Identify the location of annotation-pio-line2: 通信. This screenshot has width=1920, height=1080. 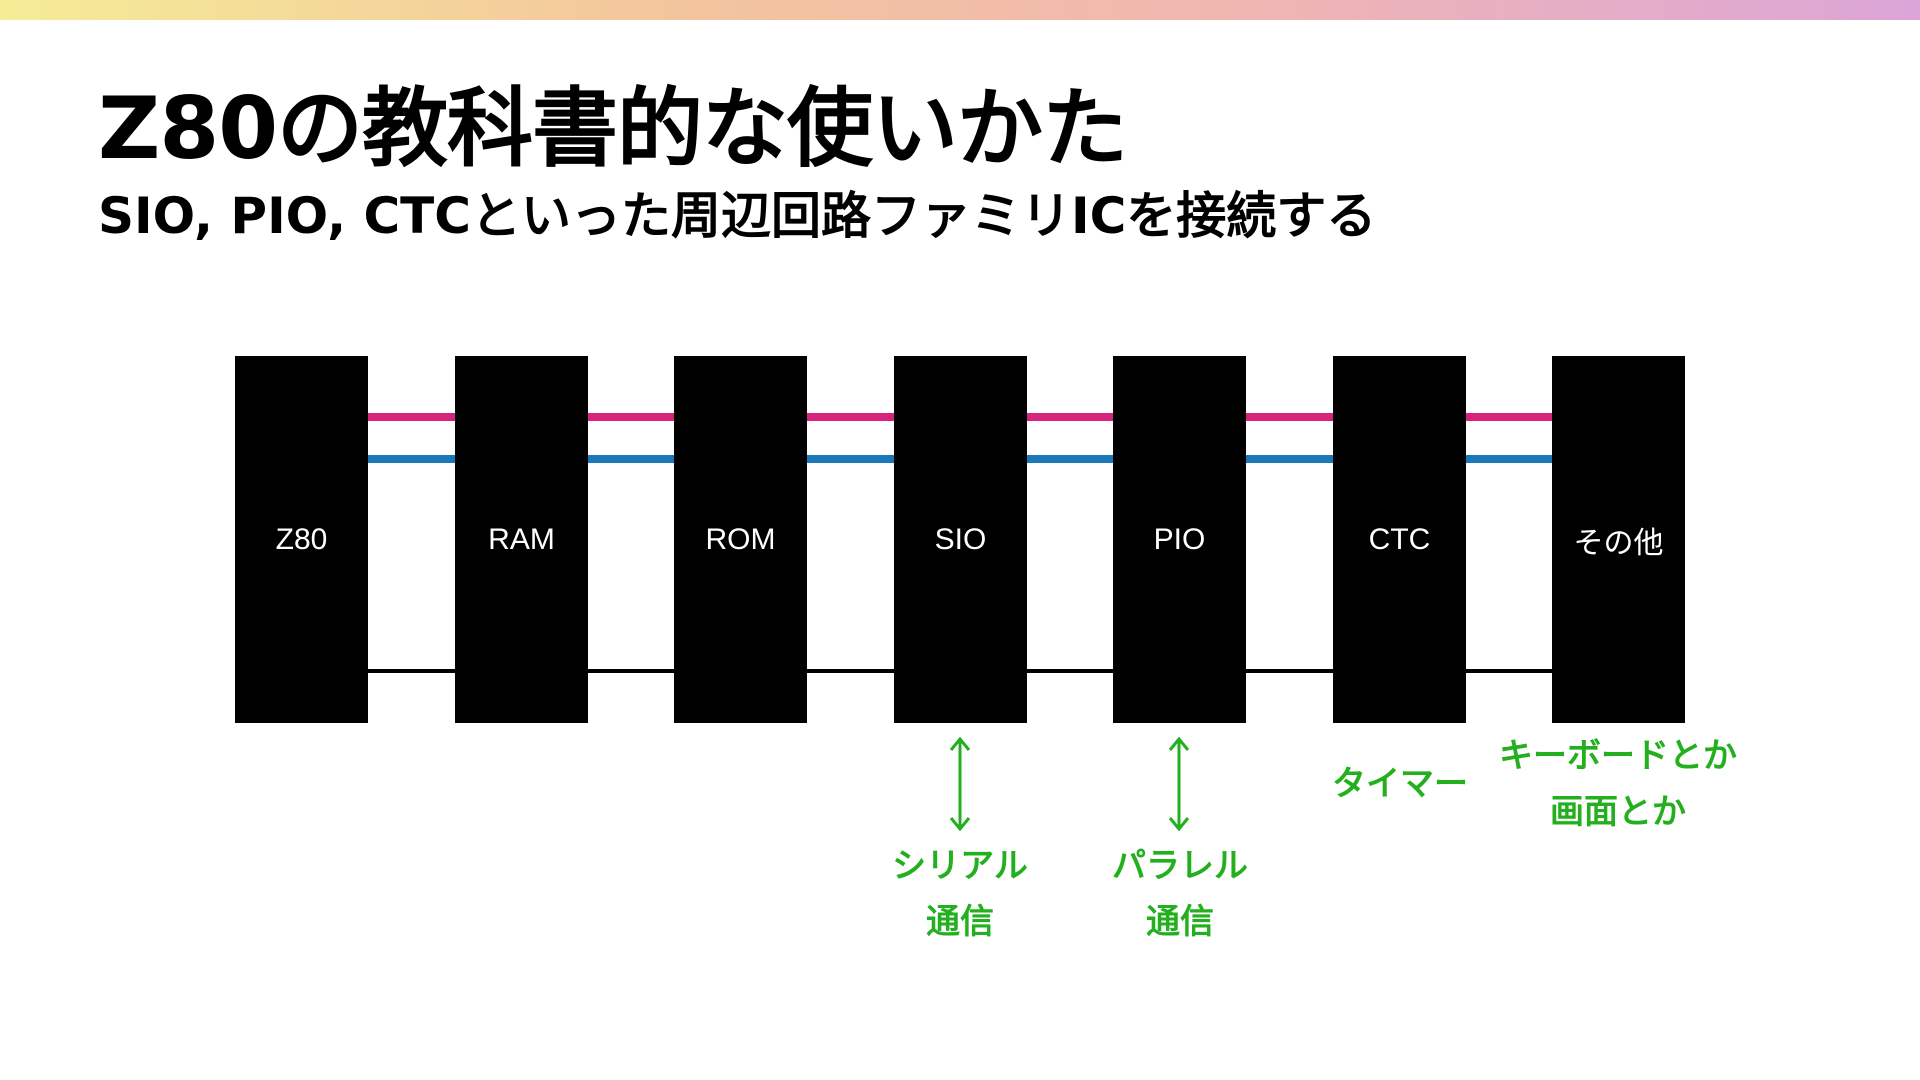
(1180, 922).